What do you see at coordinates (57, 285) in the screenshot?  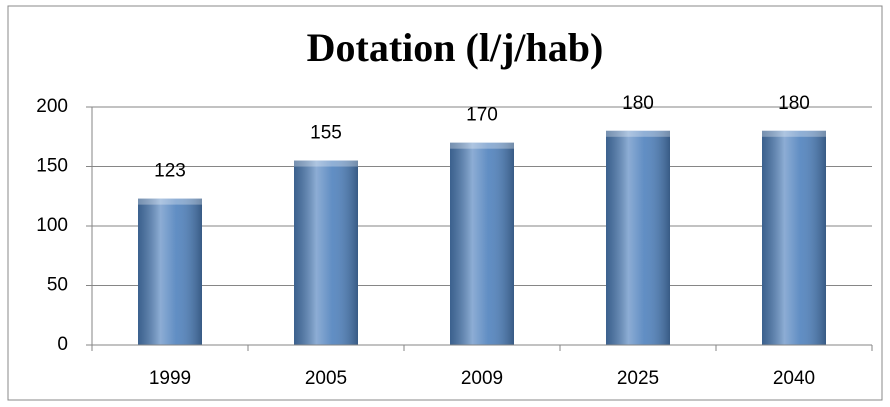 I see `y-tick-label: 50` at bounding box center [57, 285].